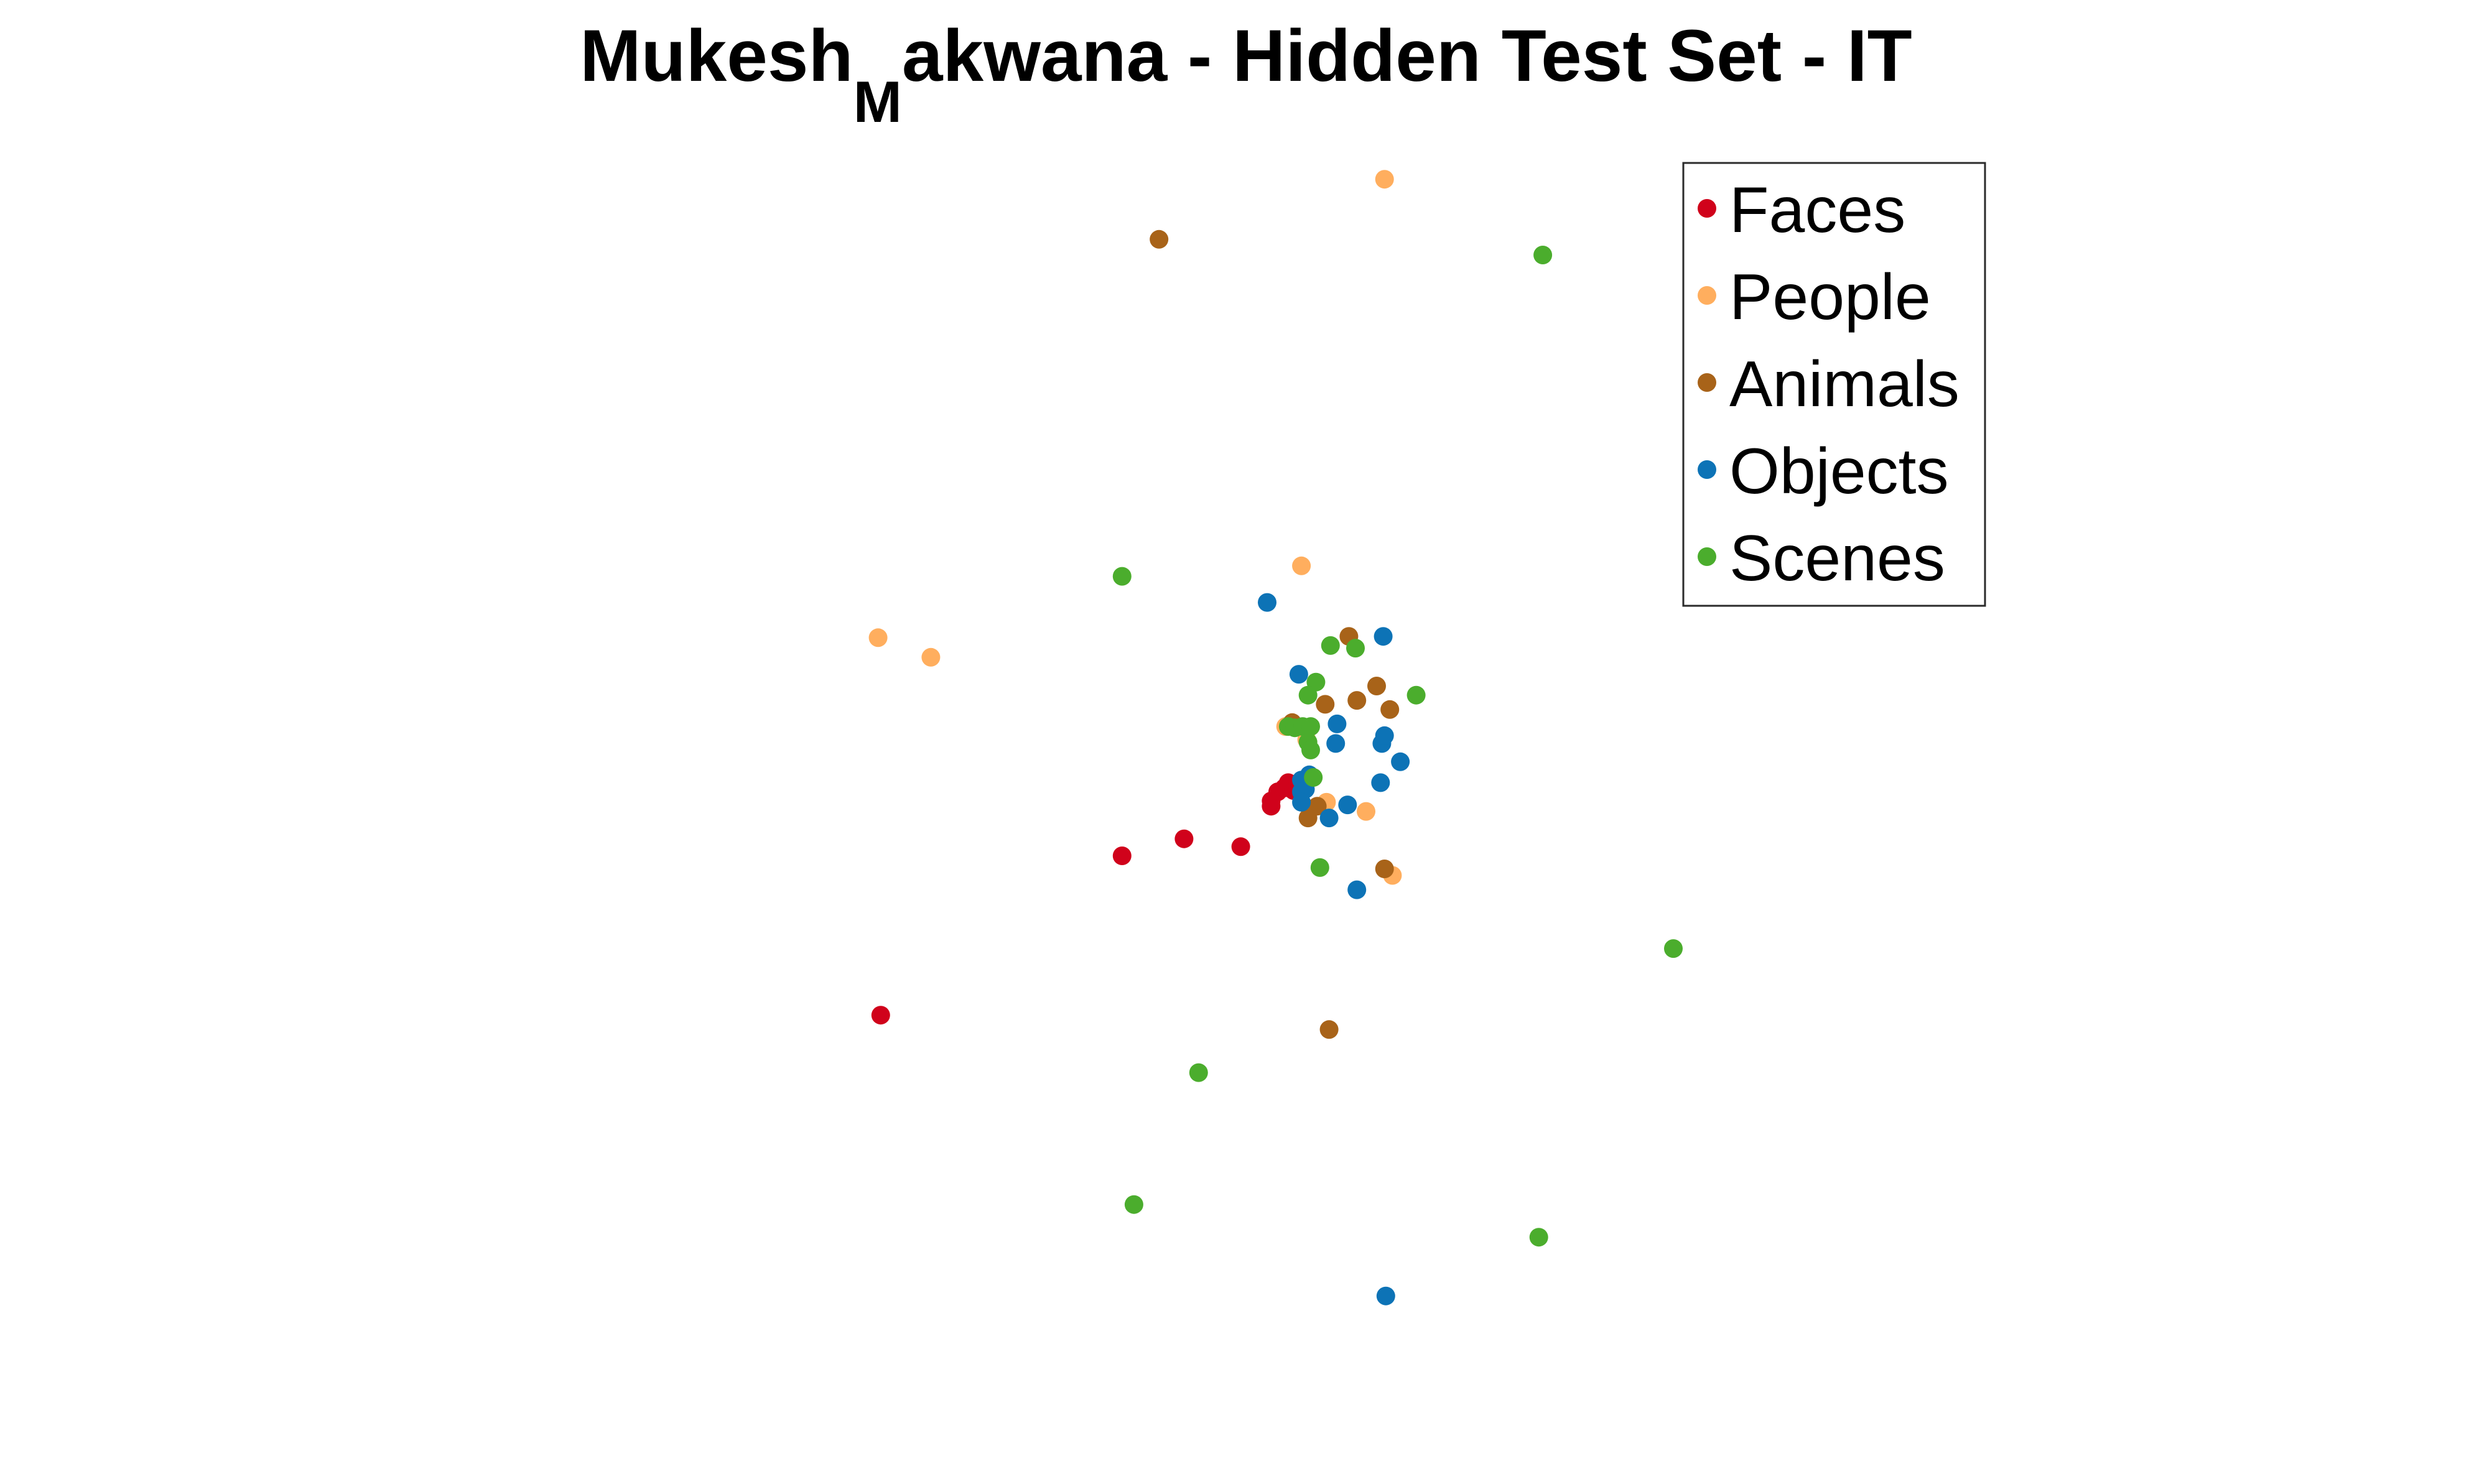 The height and width of the screenshot is (1484, 2492). What do you see at coordinates (1089, 899) in the screenshot?
I see `series-faces` at bounding box center [1089, 899].